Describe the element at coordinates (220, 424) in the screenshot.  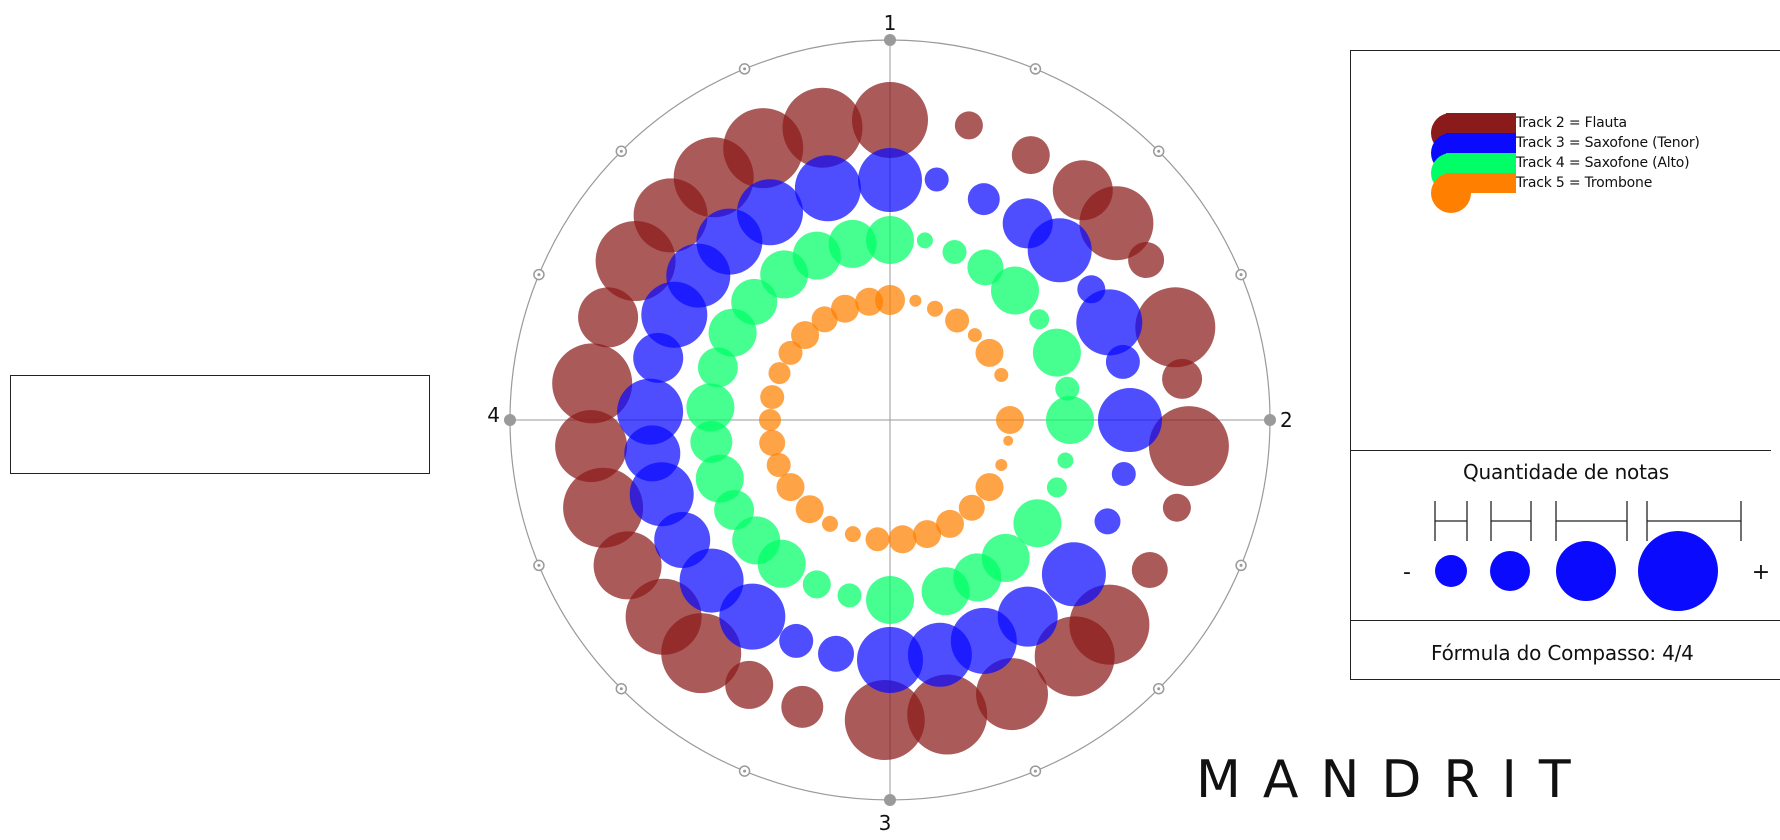
I see `info-box` at that location.